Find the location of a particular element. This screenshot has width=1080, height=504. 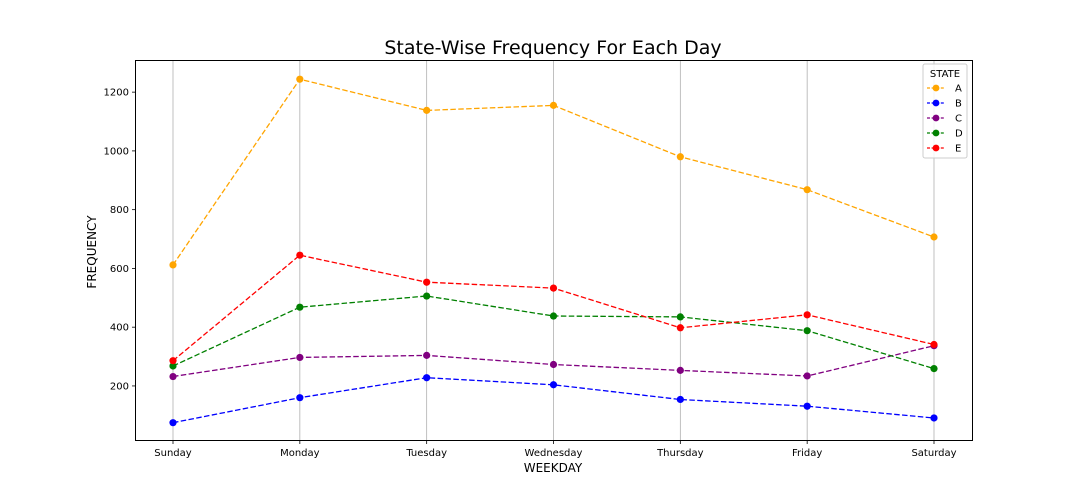

y-tick-label: 600 is located at coordinates (119, 269).